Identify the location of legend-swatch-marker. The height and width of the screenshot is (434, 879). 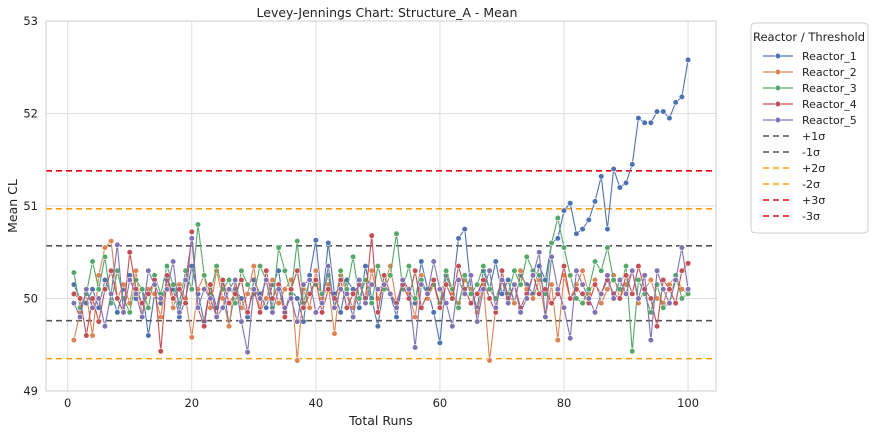
(778, 120).